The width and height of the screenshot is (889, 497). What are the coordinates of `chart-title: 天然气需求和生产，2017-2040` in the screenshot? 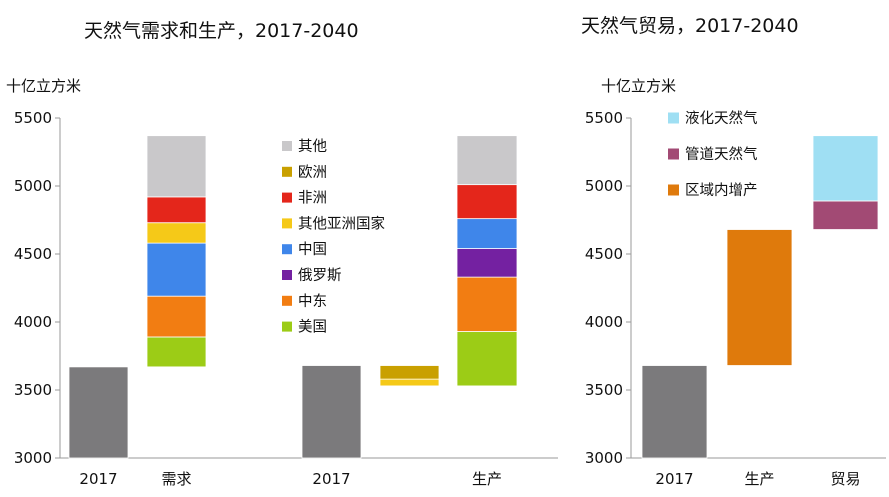 It's located at (221, 31).